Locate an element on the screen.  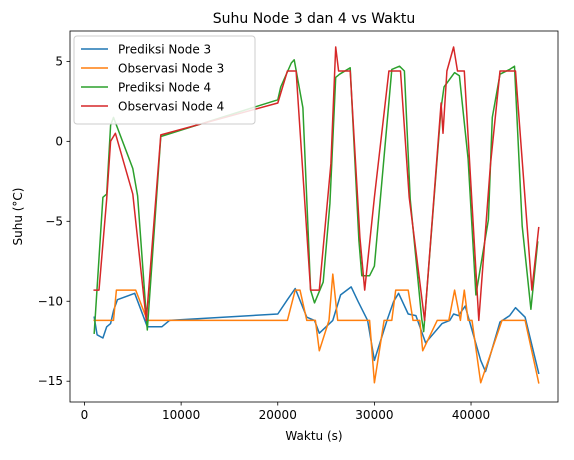
y-axis-label: Suhu (°C) is located at coordinates (18, 217).